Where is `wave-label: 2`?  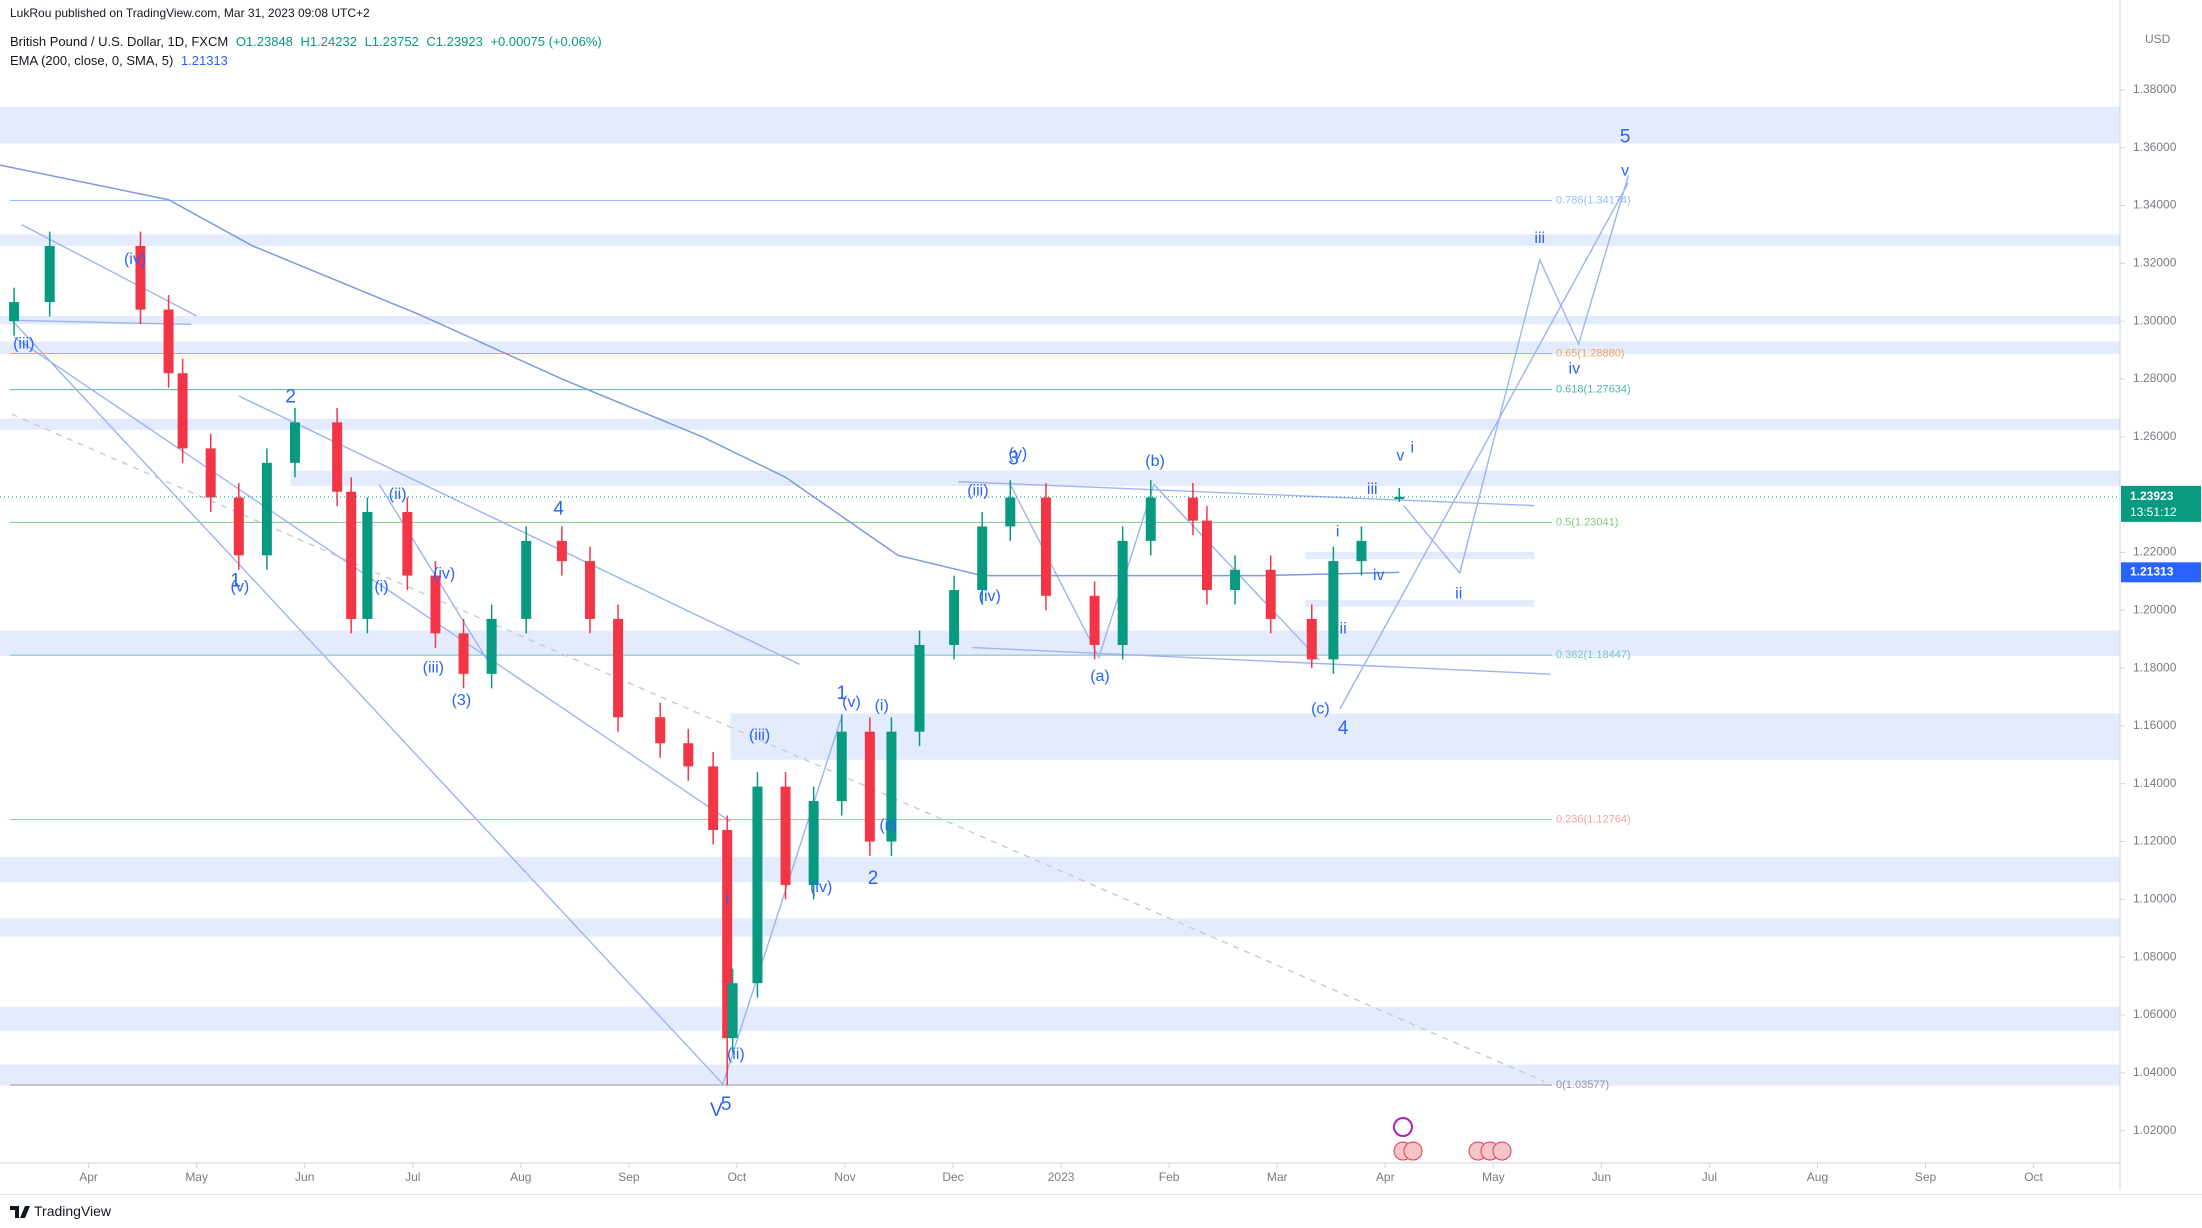
wave-label: 2 is located at coordinates (290, 397).